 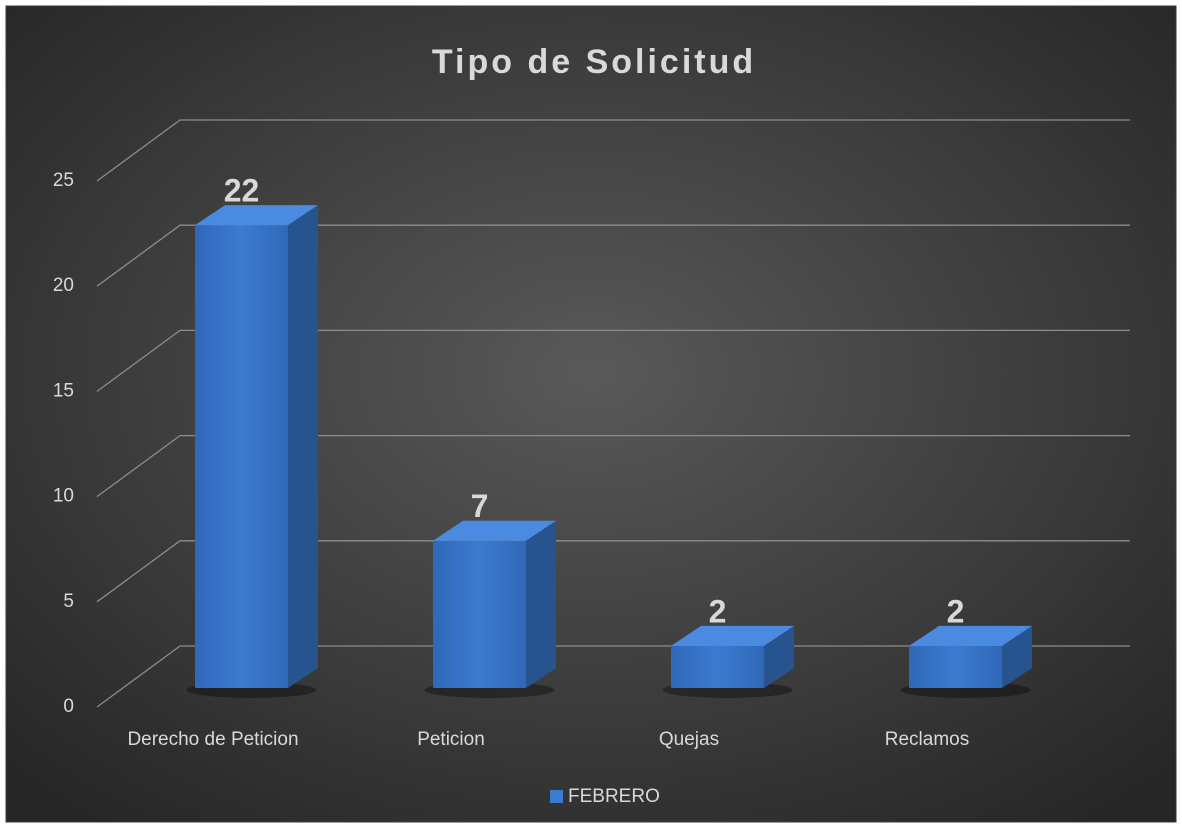 I want to click on y-tick-label: 15, so click(x=63, y=390).